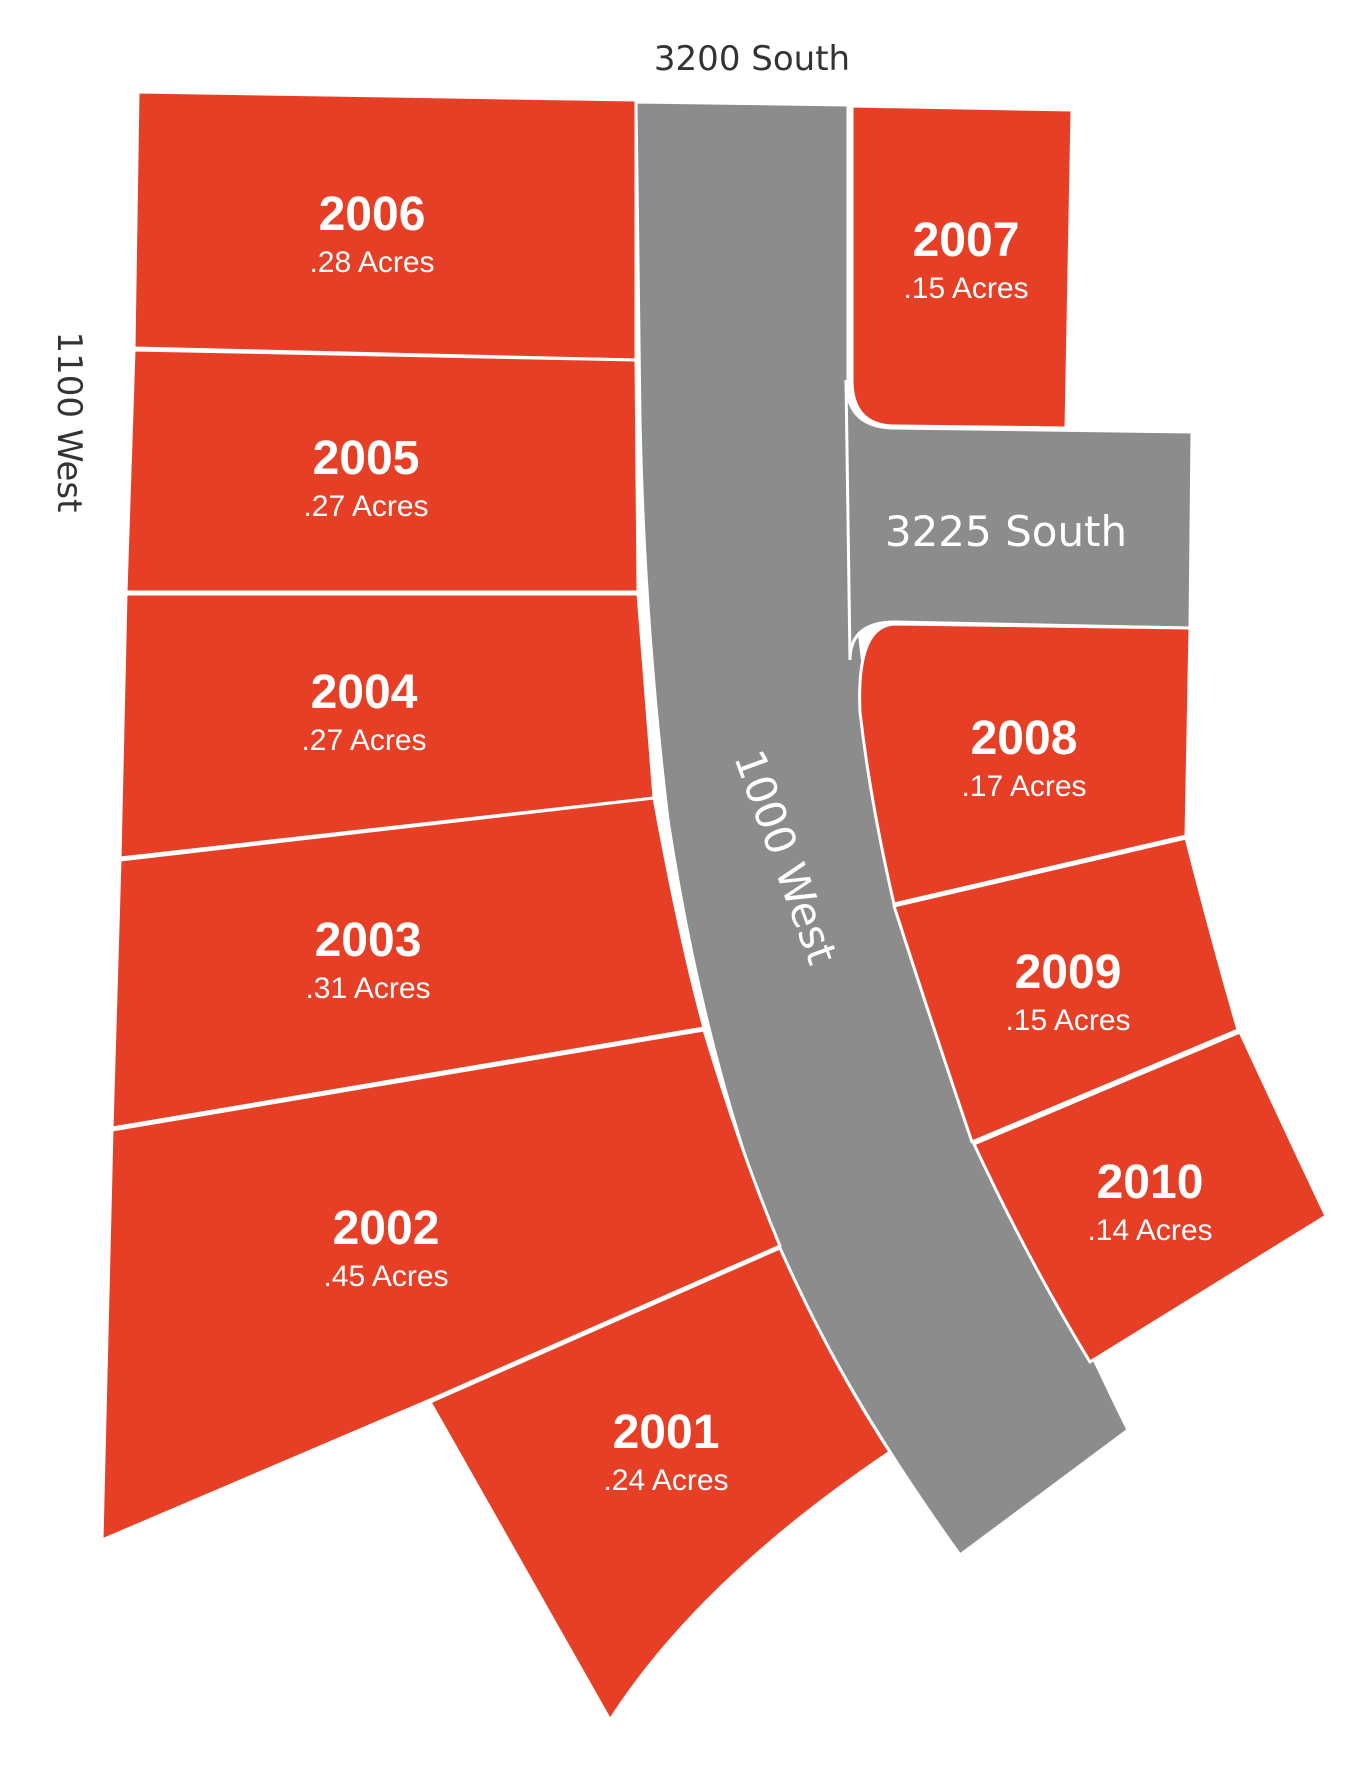 The width and height of the screenshot is (1350, 1774). Describe the element at coordinates (665, 1480) in the screenshot. I see `lot-area: .24 Acres` at that location.